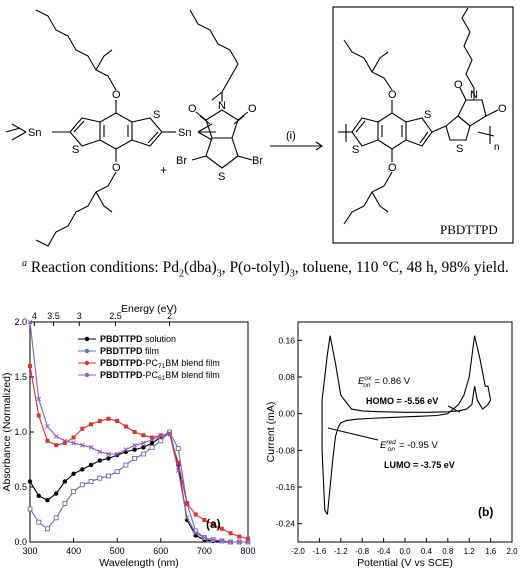 The image size is (525, 570). Describe the element at coordinates (384, 382) in the screenshot. I see `eox-annotation: Eox on = 0.86 V` at that location.